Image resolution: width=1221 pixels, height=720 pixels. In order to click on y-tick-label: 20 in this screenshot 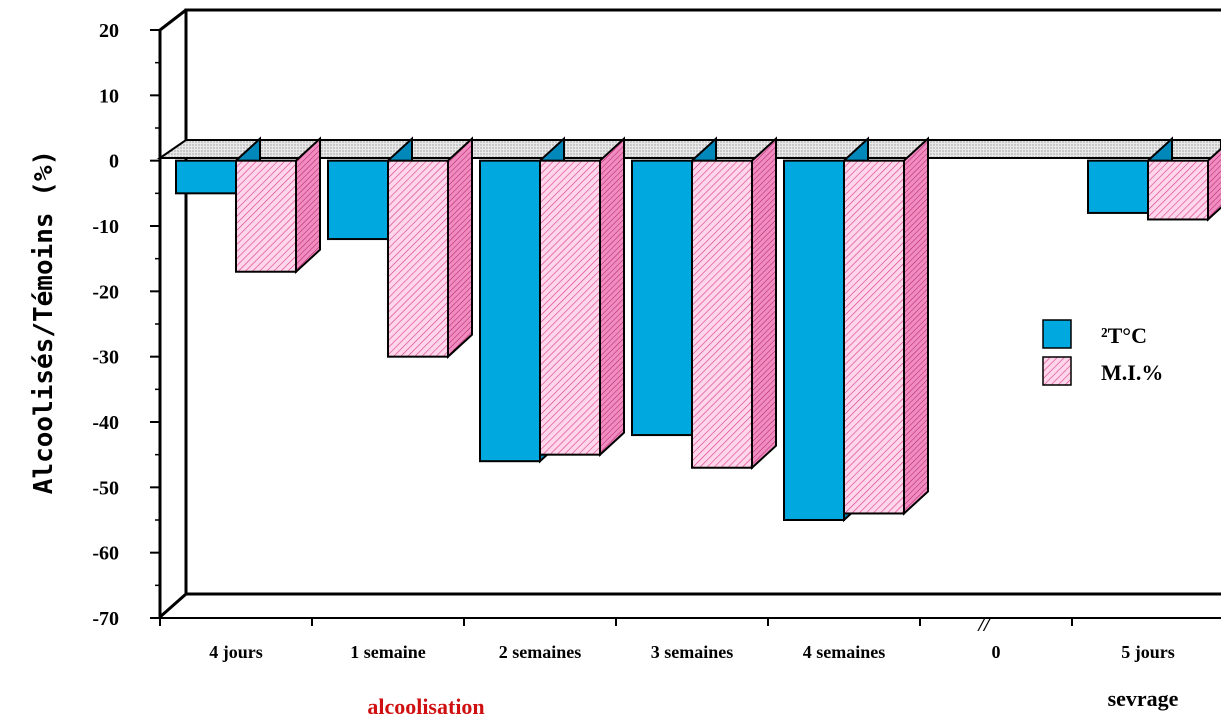, I will do `click(109, 31)`.